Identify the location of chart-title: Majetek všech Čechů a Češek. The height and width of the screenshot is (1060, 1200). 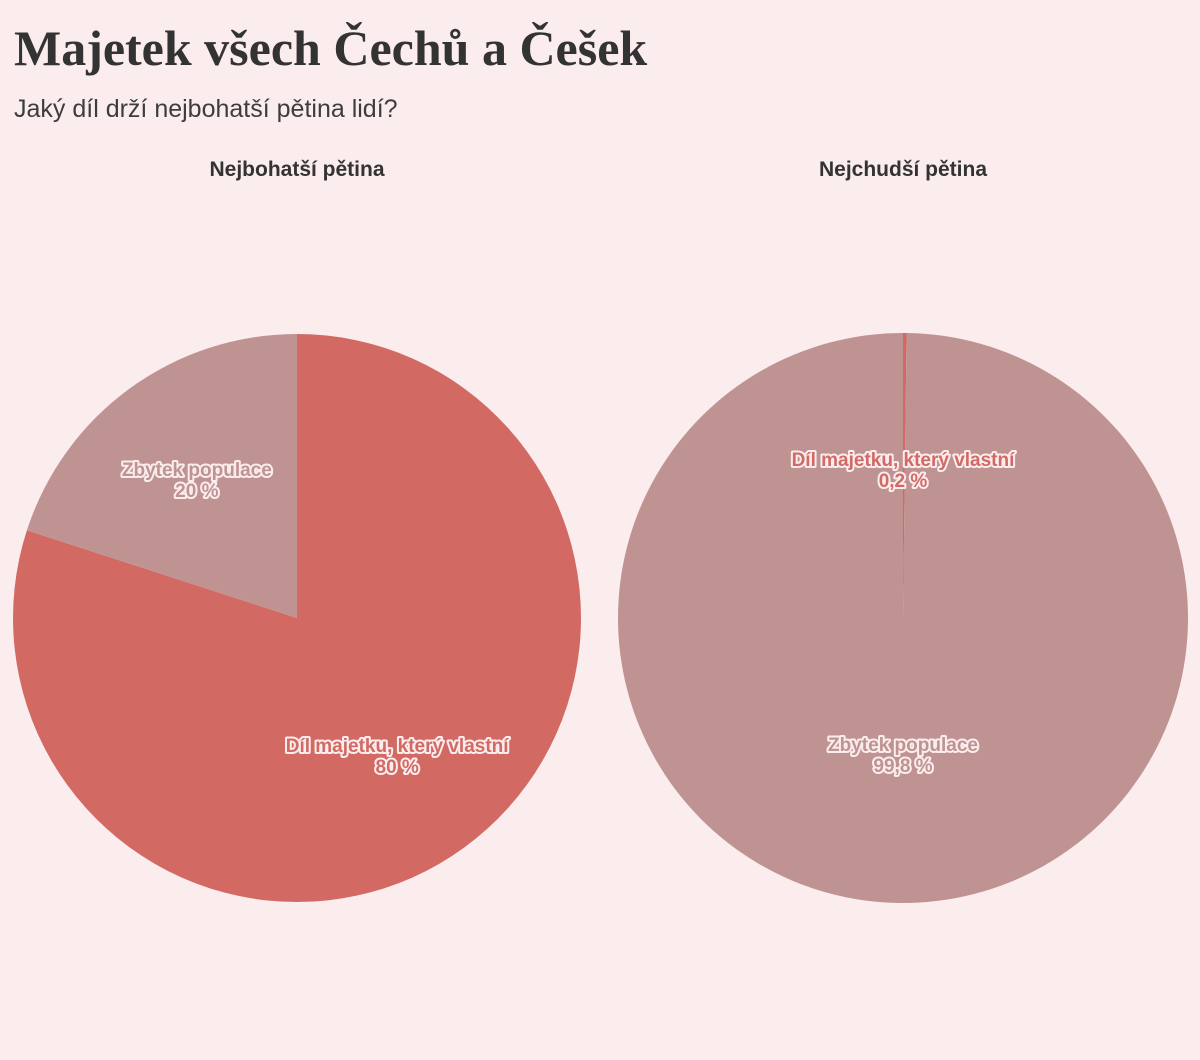
(331, 48).